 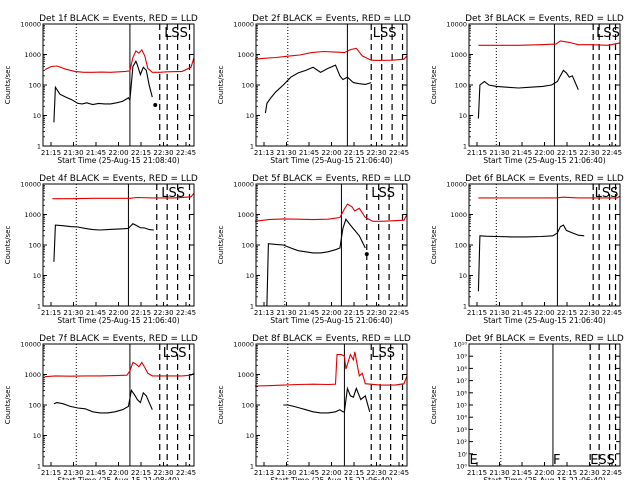 What do you see at coordinates (544, 19) in the screenshot?
I see `panel-title: Det 3f BLACK = Events, RED = LLD` at bounding box center [544, 19].